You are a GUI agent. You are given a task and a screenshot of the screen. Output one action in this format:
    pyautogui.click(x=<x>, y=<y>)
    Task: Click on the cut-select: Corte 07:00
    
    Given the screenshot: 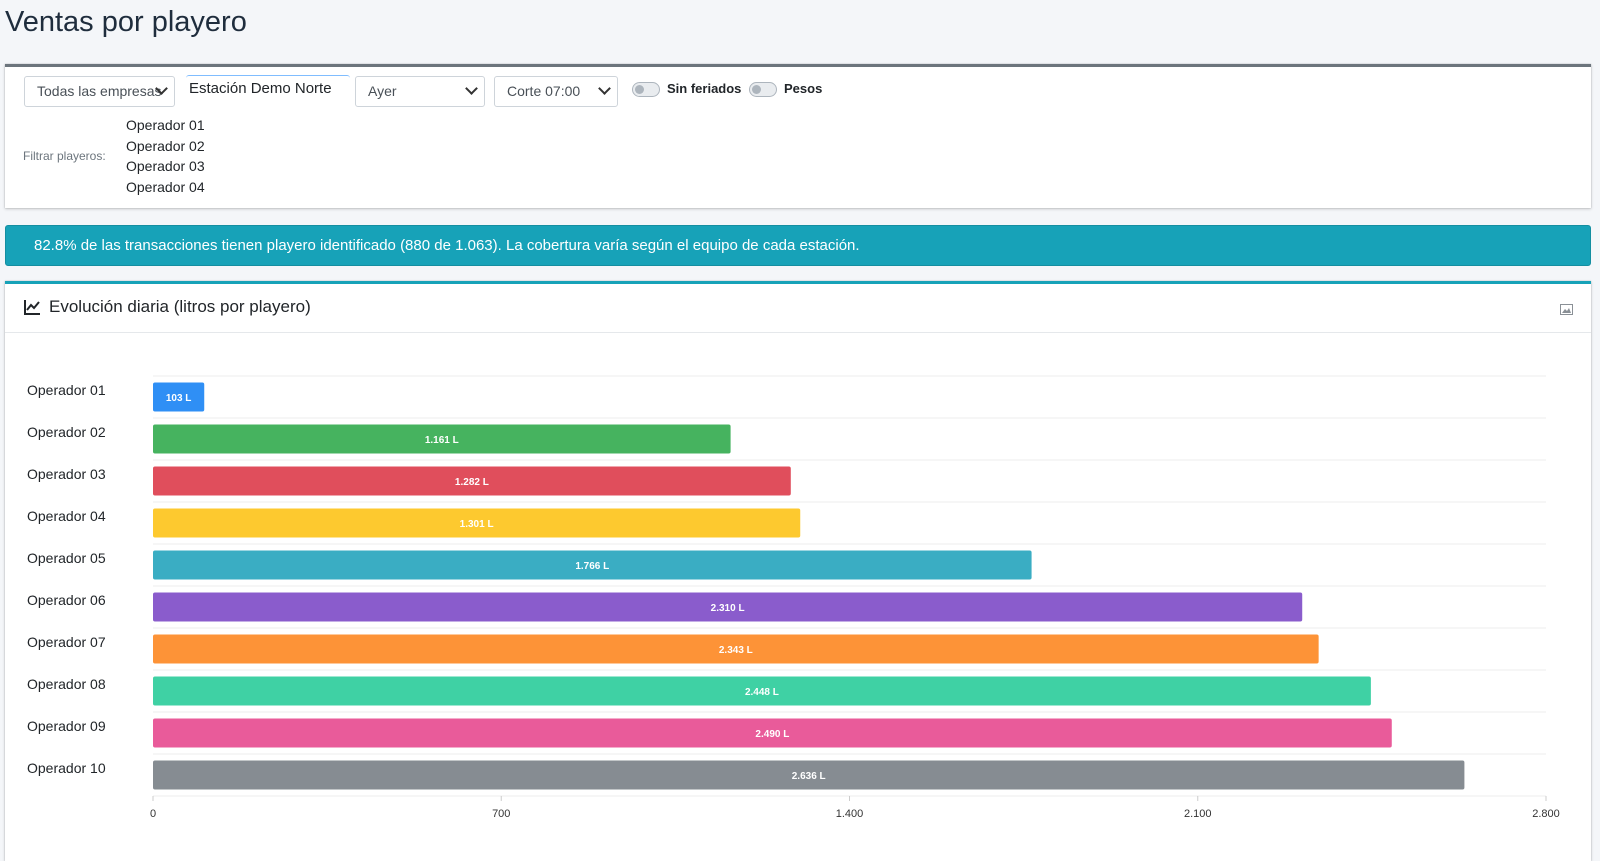 What is the action you would take?
    pyautogui.click(x=556, y=91)
    